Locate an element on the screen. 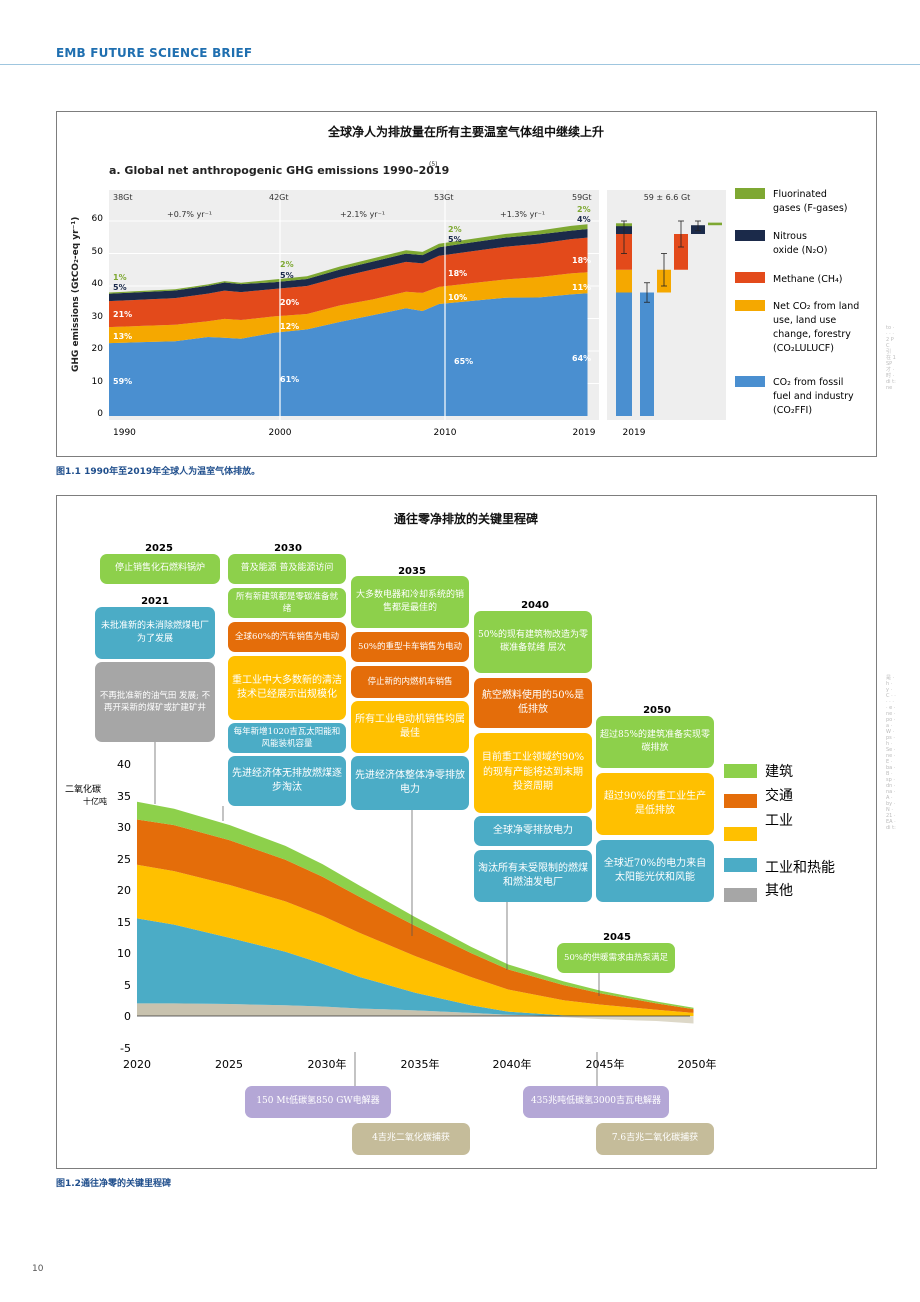 The height and width of the screenshot is (1302, 920). milestone-box: 全球净零排放电力 is located at coordinates (533, 830).